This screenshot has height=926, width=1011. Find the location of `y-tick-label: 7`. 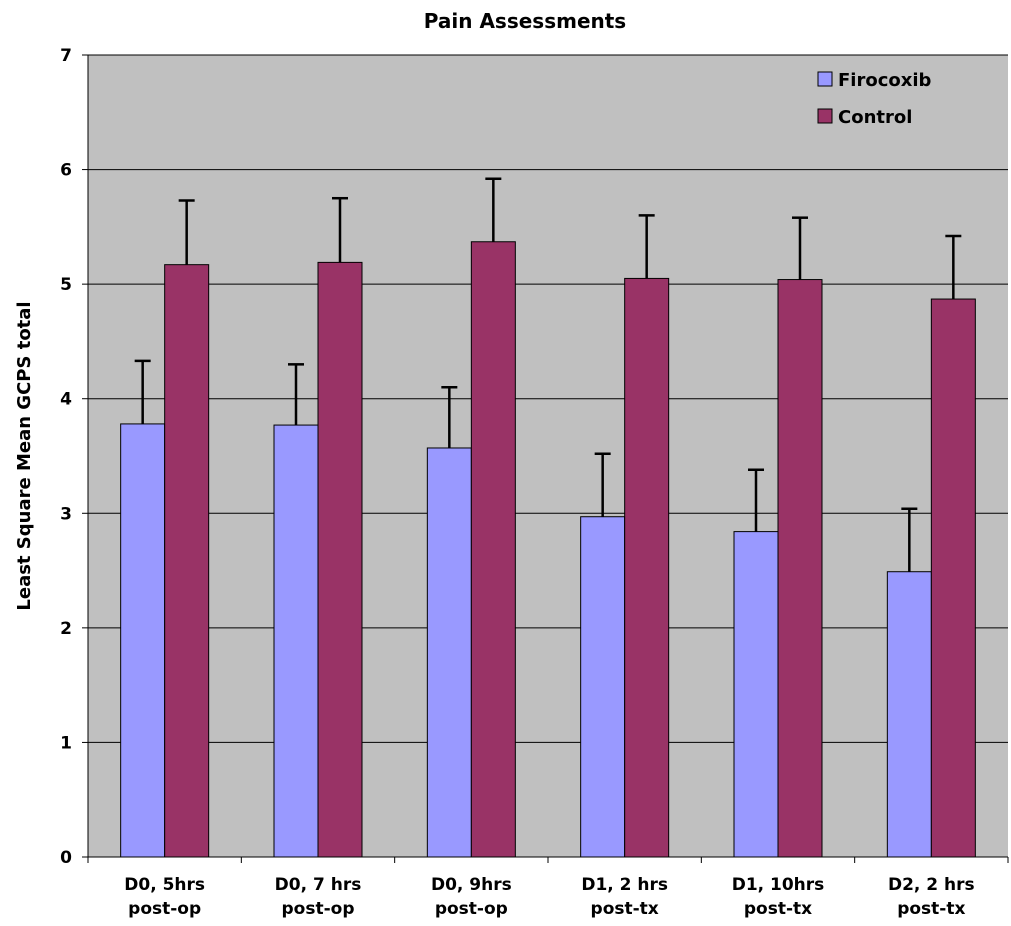

y-tick-label: 7 is located at coordinates (66, 56).